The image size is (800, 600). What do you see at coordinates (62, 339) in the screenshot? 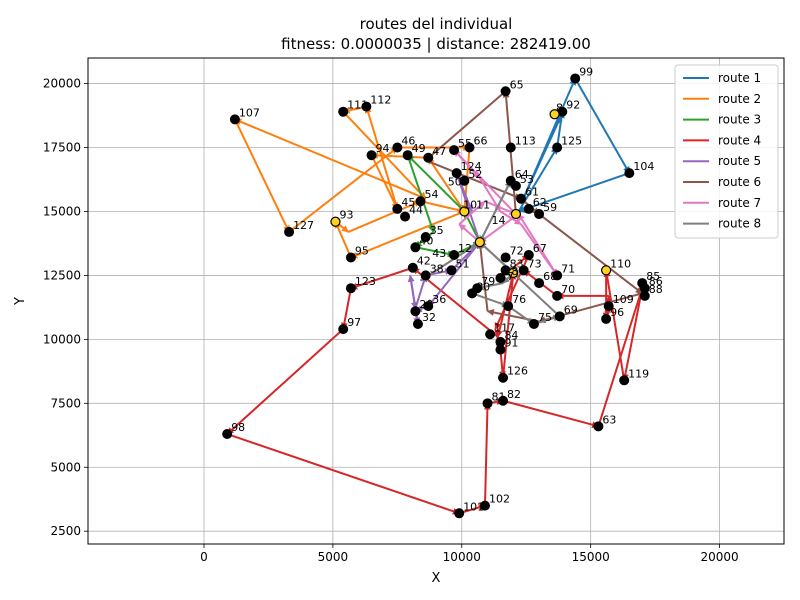
I see `y-tick-label: 10000` at bounding box center [62, 339].